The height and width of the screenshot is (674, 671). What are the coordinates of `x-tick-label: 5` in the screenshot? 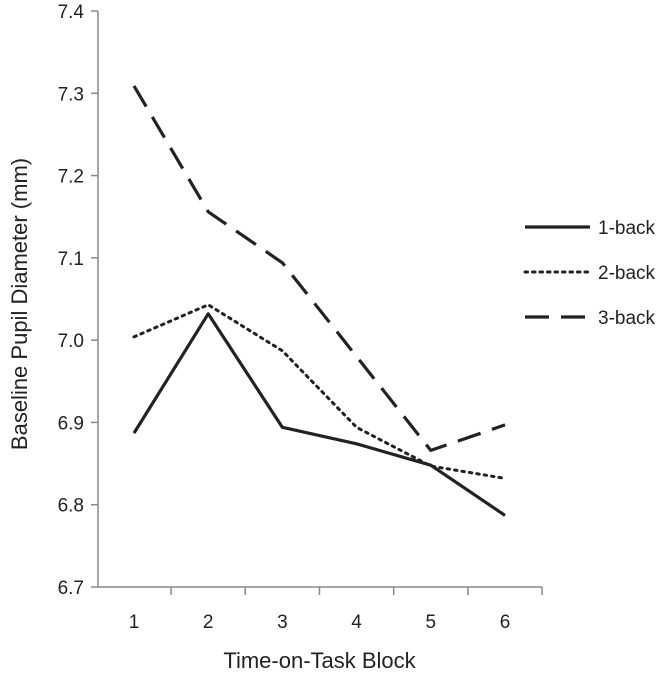 It's located at (431, 622).